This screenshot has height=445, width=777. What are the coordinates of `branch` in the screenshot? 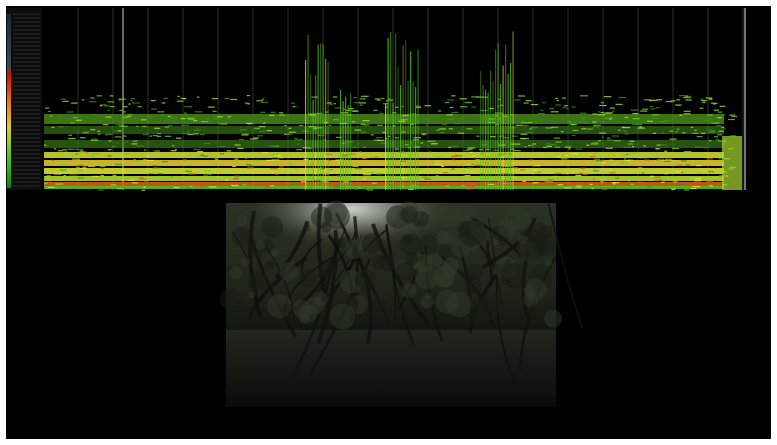 It's located at (280, 283).